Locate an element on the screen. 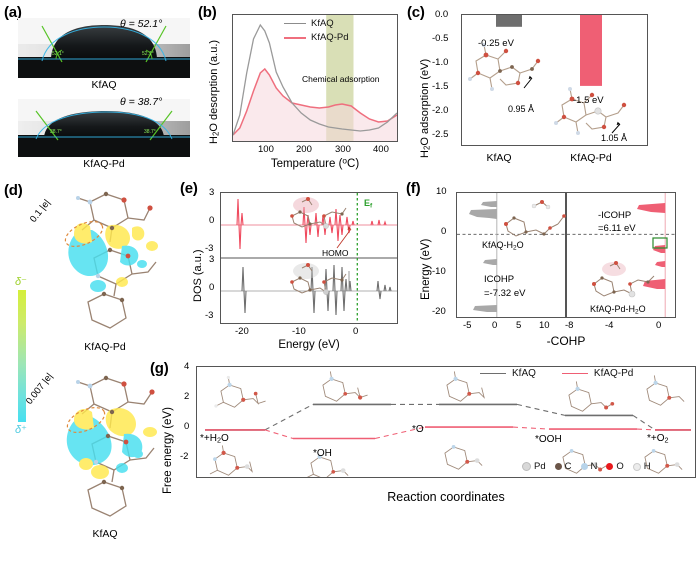 The height and width of the screenshot is (563, 700). charge-density-image-kfaq is located at coordinates (105, 445).